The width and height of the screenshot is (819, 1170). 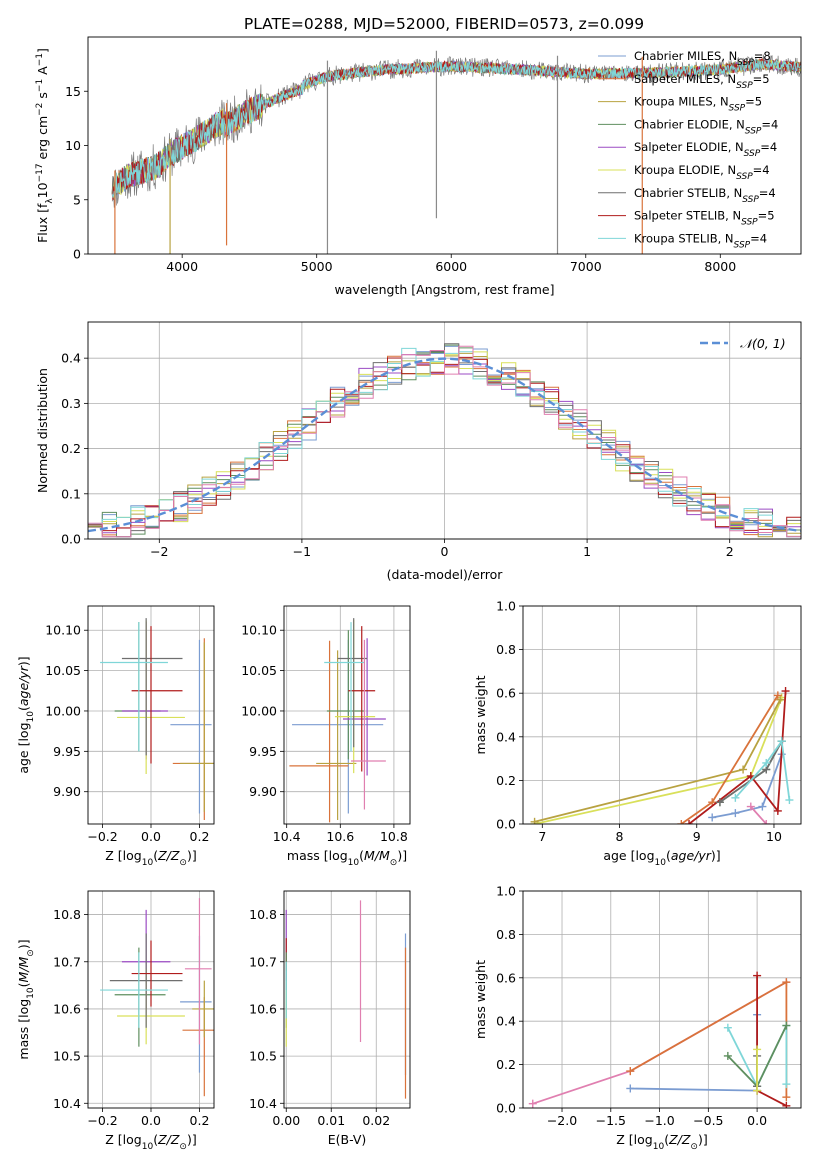 I want to click on plot-area-spectrum, so click(x=456, y=152).